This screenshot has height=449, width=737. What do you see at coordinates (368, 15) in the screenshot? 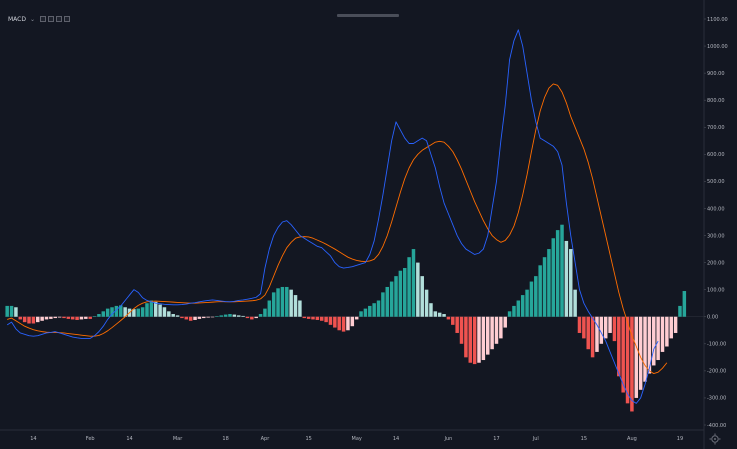
I see `pane-resize-handle` at bounding box center [368, 15].